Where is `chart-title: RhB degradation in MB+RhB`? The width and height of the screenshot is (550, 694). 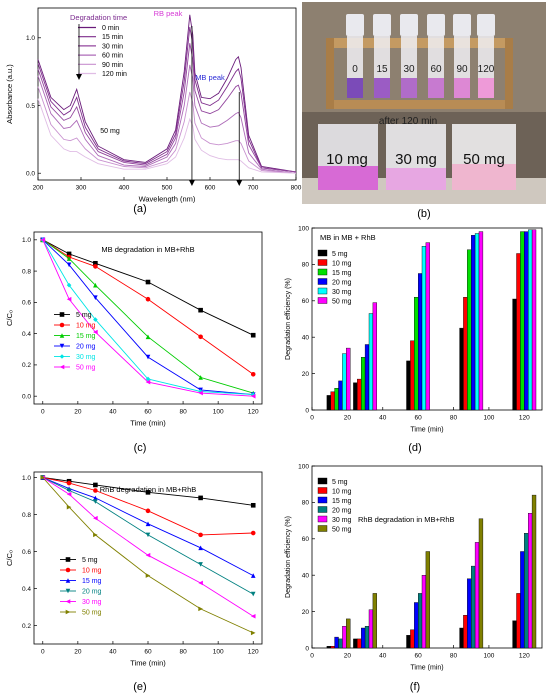 chart-title: RhB degradation in MB+RhB is located at coordinates (148, 489).